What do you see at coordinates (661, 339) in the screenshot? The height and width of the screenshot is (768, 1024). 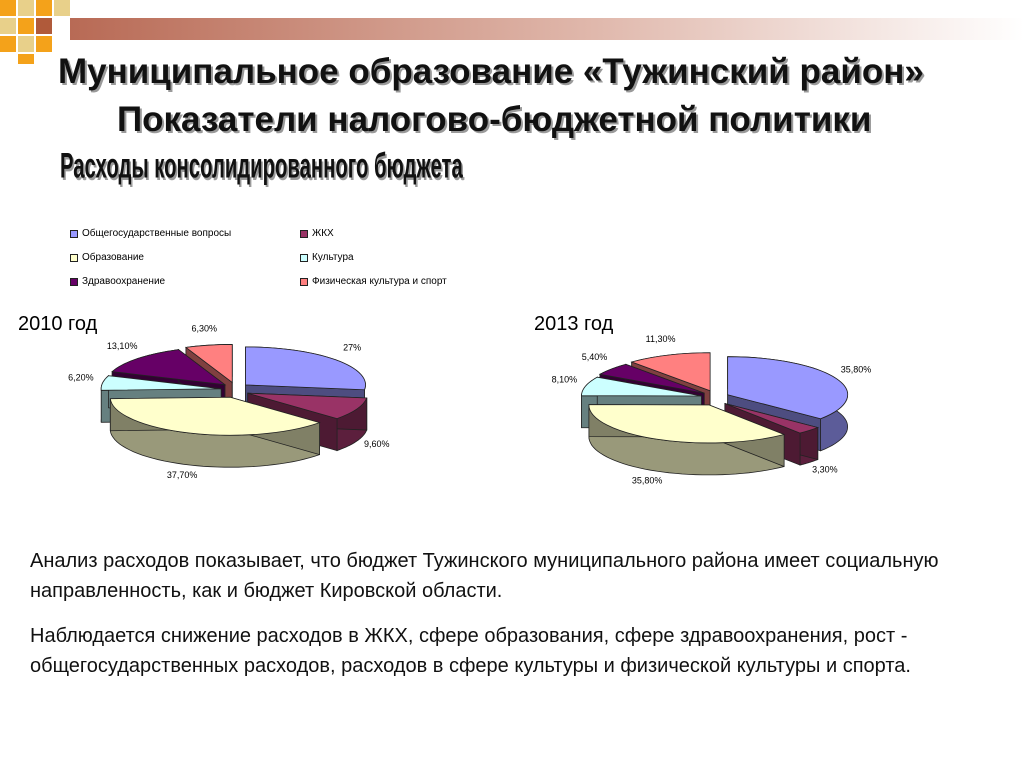 I see `pie-data-label: 11,30%` at bounding box center [661, 339].